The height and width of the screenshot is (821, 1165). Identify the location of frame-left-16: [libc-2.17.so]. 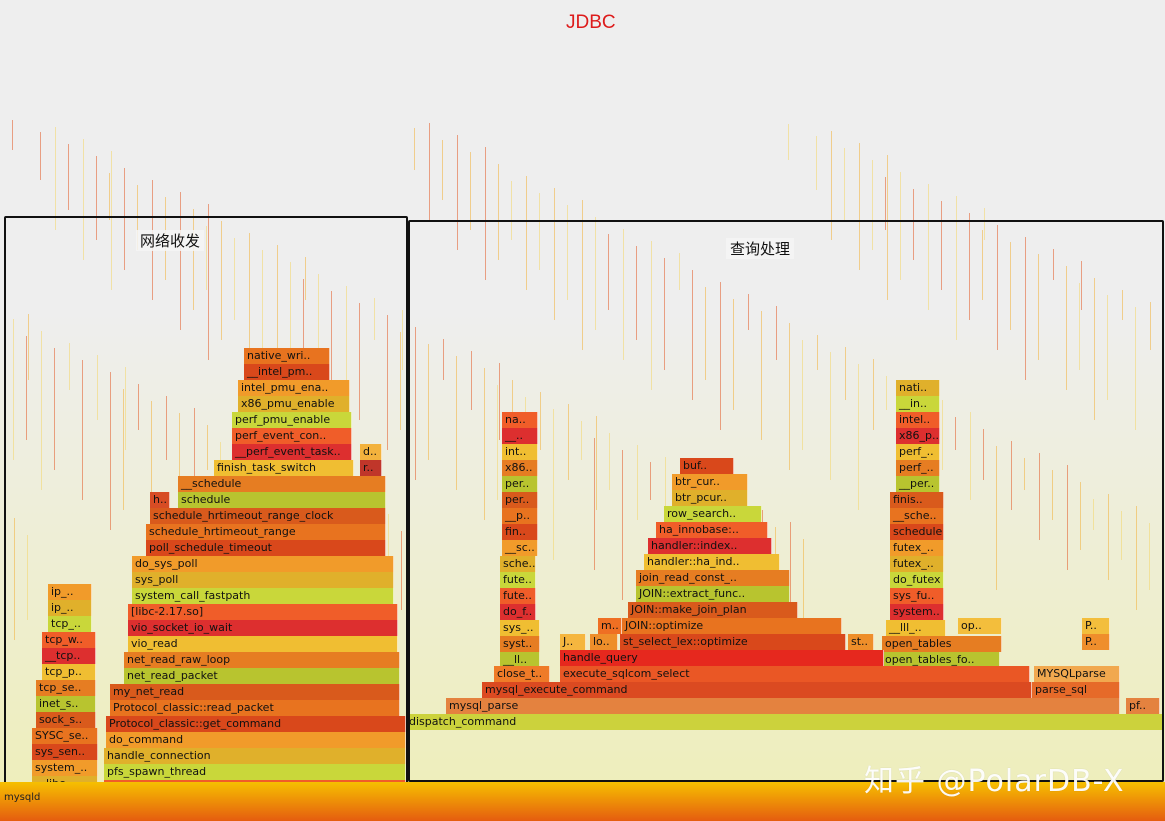
(263, 612).